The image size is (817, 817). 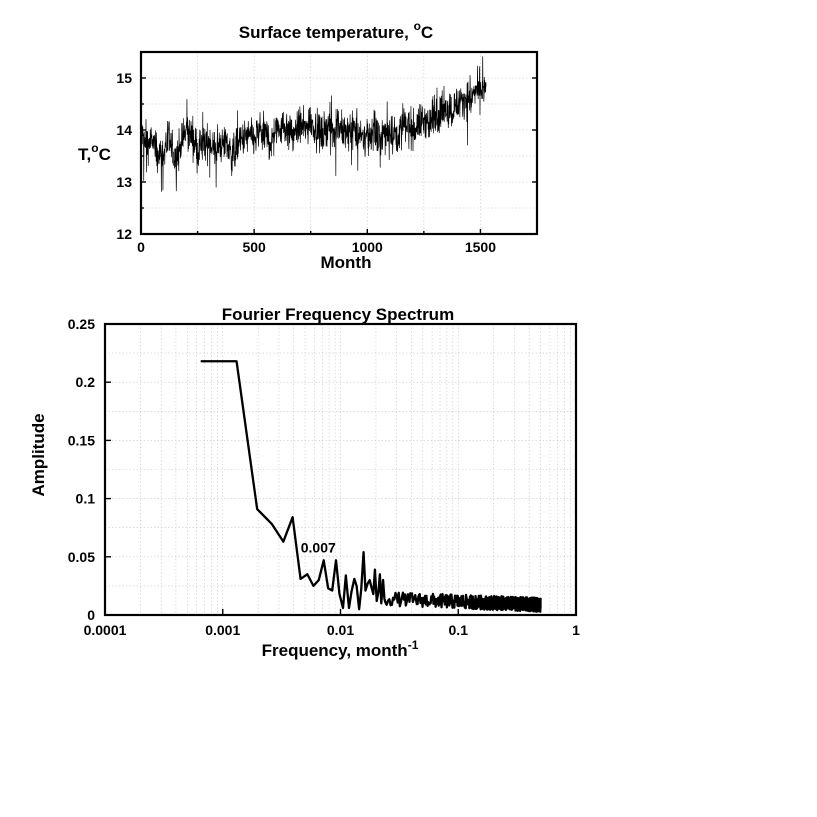 I want to click on temperature-ytick-label: 14, so click(x=124, y=130).